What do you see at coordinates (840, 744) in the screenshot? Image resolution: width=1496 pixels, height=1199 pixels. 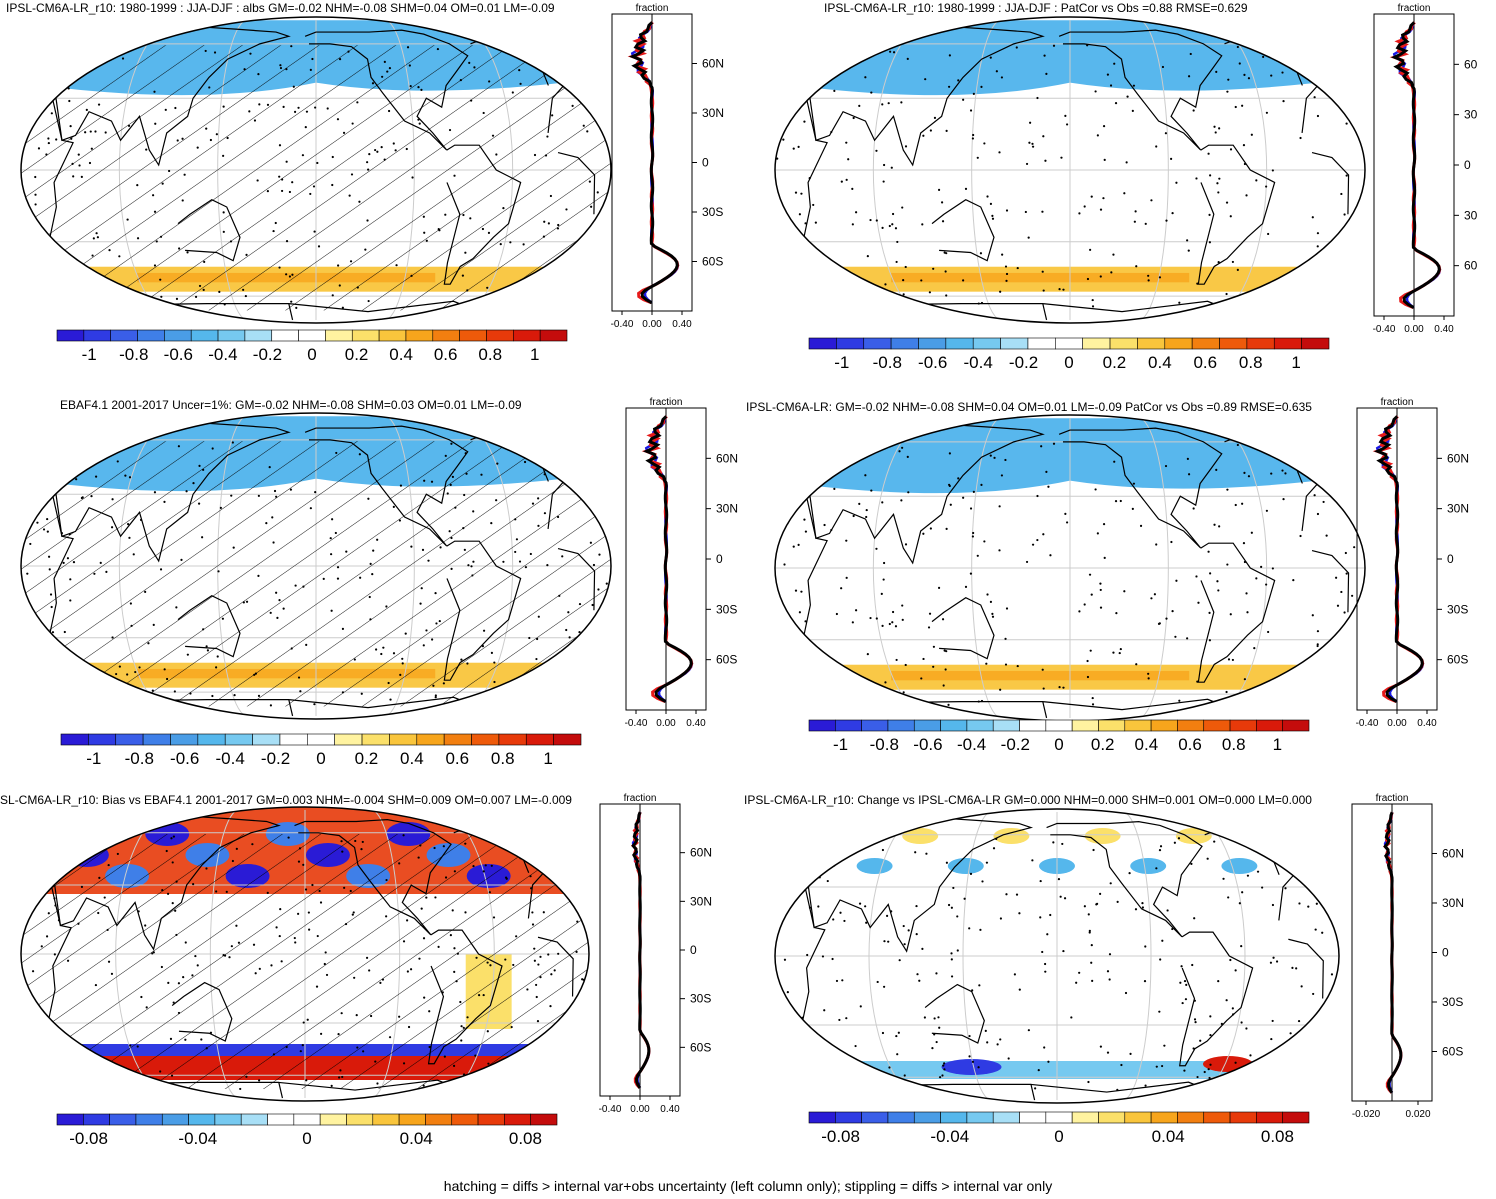 I see `colorbar-tick-label: -1` at bounding box center [840, 744].